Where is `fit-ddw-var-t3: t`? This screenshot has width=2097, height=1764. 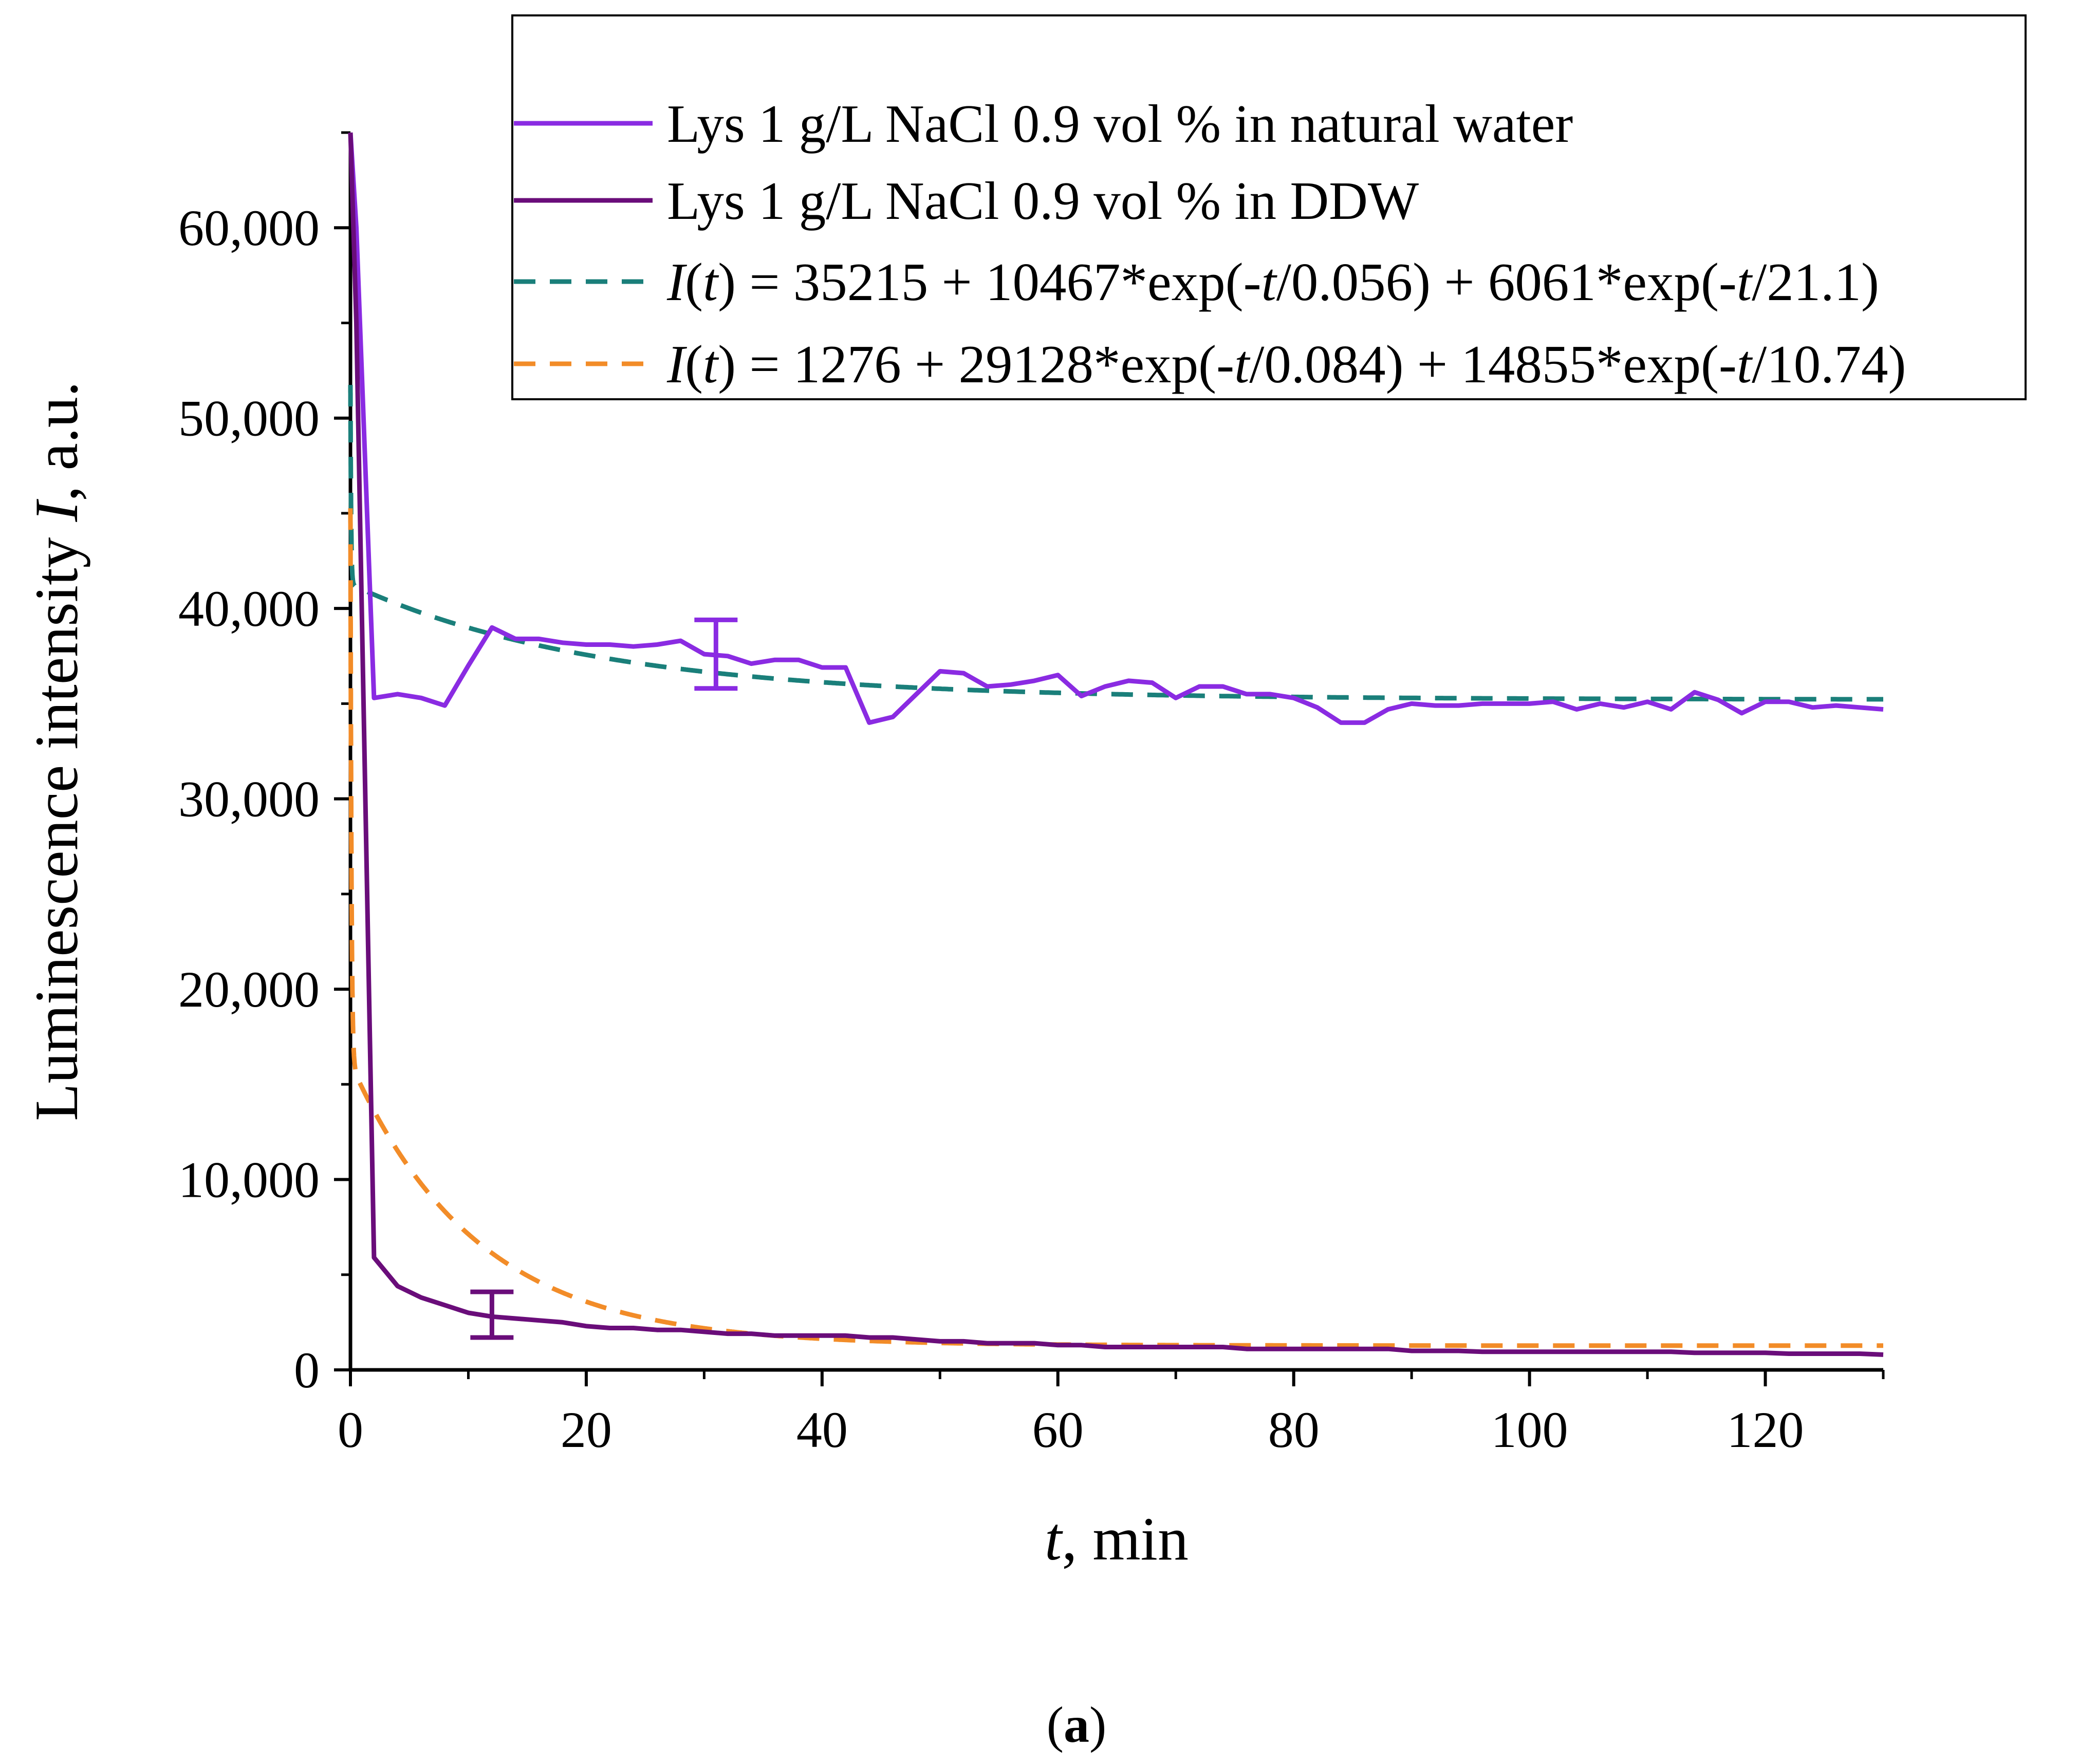
fit-ddw-var-t3: t is located at coordinates (1745, 364).